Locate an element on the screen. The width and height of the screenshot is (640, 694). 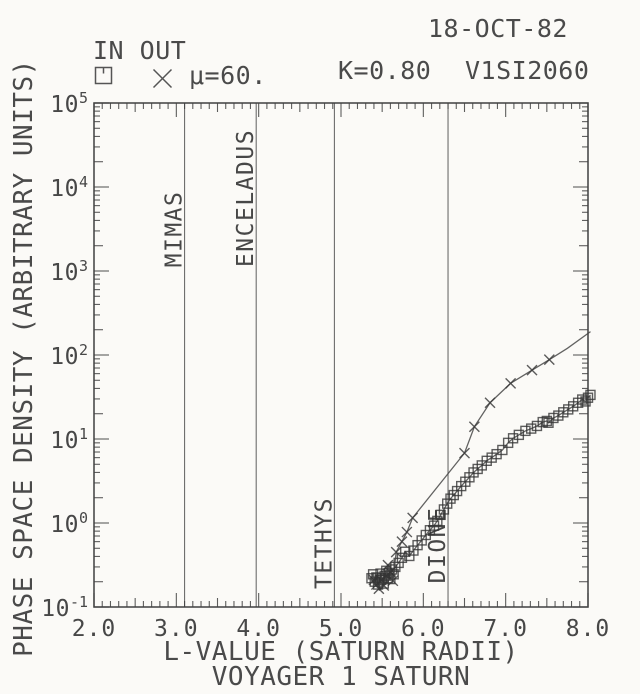
refline-label-dione: DIONE is located at coordinates (438, 545).